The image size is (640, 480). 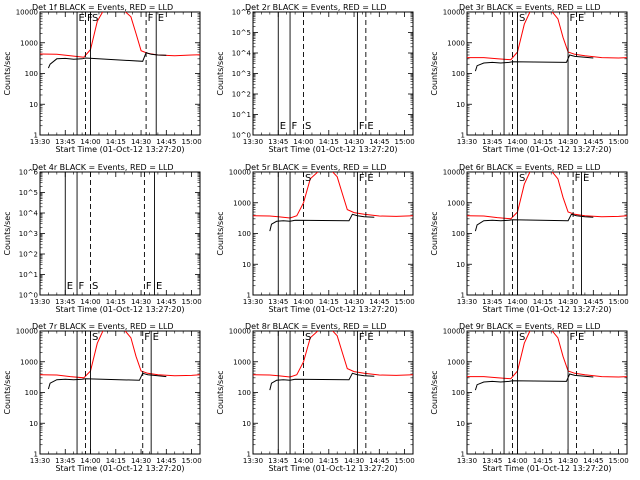 I want to click on y-tick-label: 10^4, so click(x=242, y=54).